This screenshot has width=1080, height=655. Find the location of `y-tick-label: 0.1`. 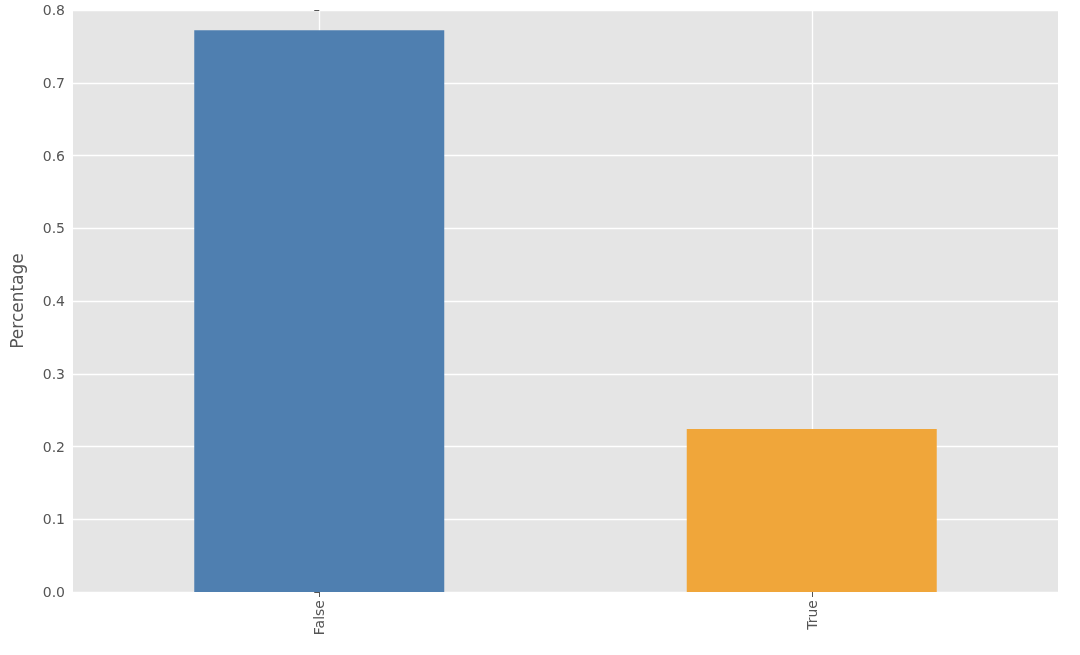

y-tick-label: 0.1 is located at coordinates (53, 519).